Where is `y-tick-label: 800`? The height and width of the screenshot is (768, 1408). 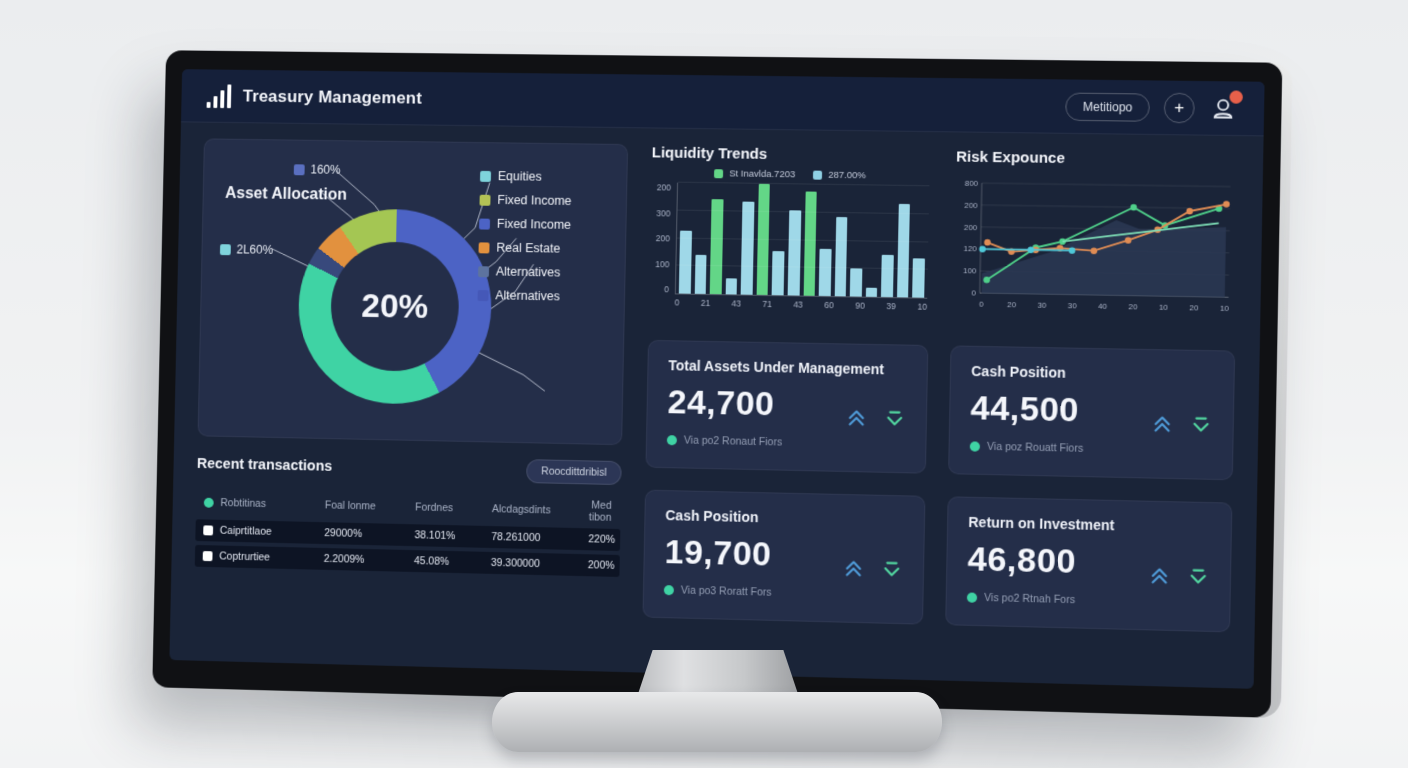 y-tick-label: 800 is located at coordinates (972, 183).